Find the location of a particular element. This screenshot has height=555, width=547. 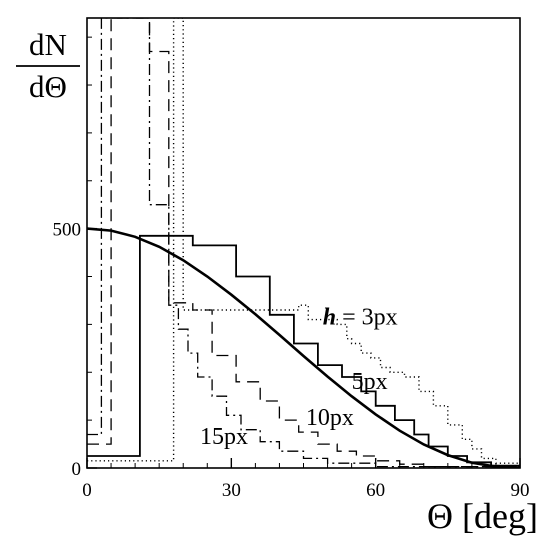

y-tick-label: 500 is located at coordinates (67, 230).